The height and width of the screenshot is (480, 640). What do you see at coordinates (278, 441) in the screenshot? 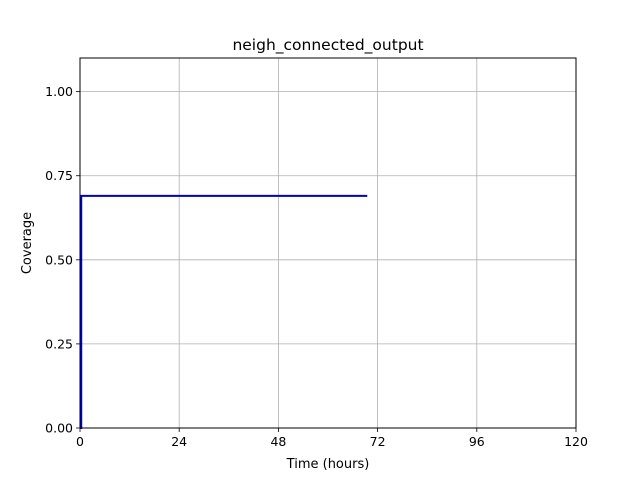
I see `x-tick-label: 48` at bounding box center [278, 441].